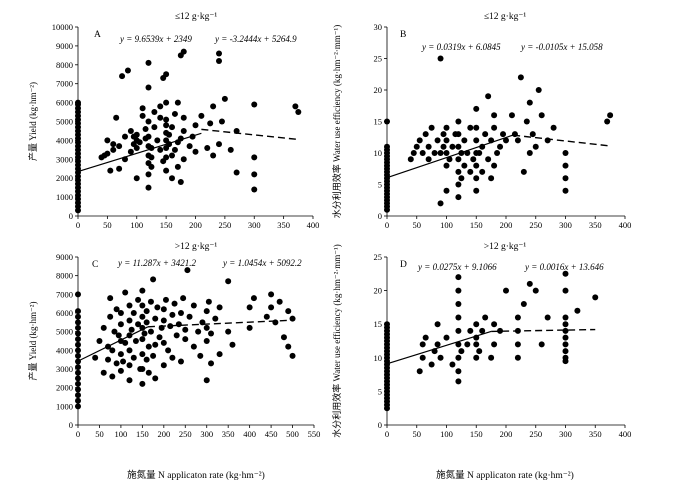  What do you see at coordinates (378, 257) in the screenshot?
I see `y-tick-label: 25` at bounding box center [378, 257].